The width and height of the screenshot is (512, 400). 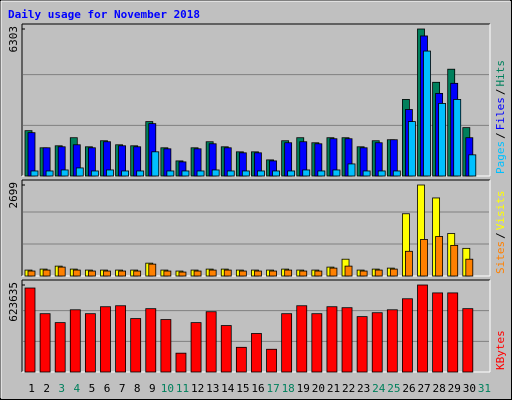 I want to click on x-tick-label: 18, so click(x=288, y=388).